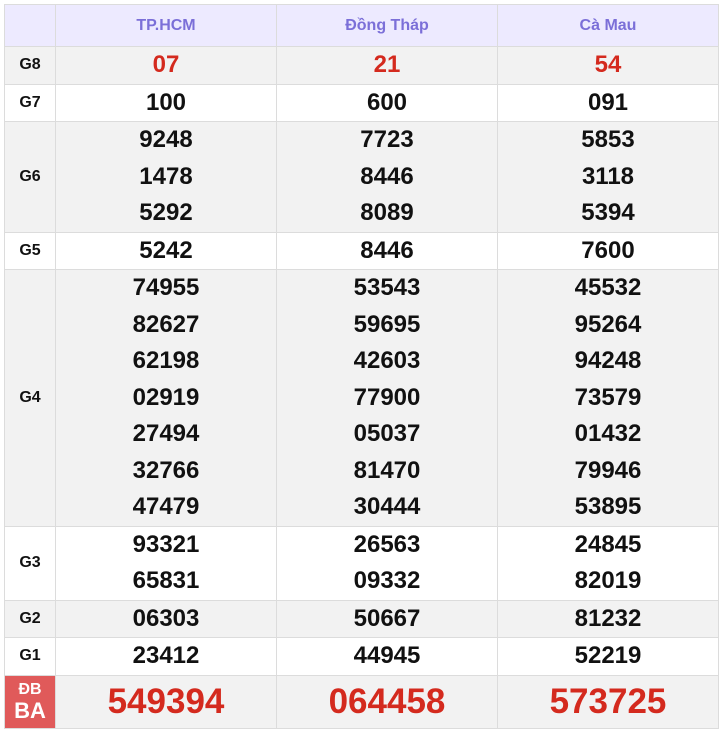 This screenshot has width=721, height=730. I want to click on header-row: TP.HCM Đồng Tháp Cà Mau, so click(361, 25).